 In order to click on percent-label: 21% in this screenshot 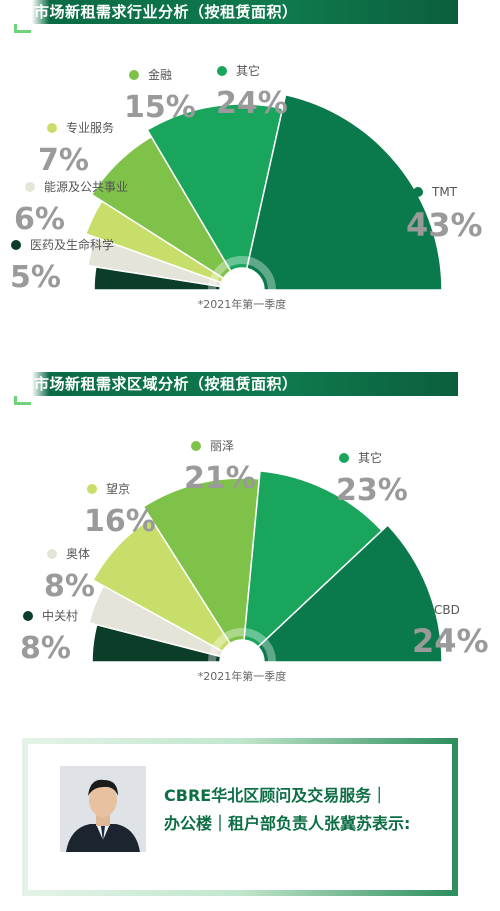, I will do `click(220, 478)`.